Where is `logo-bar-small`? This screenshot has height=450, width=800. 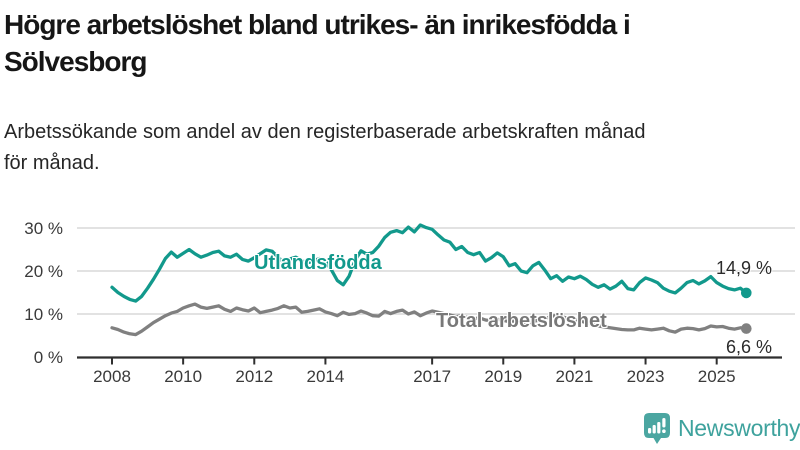 logo-bar-small is located at coordinates (650, 431).